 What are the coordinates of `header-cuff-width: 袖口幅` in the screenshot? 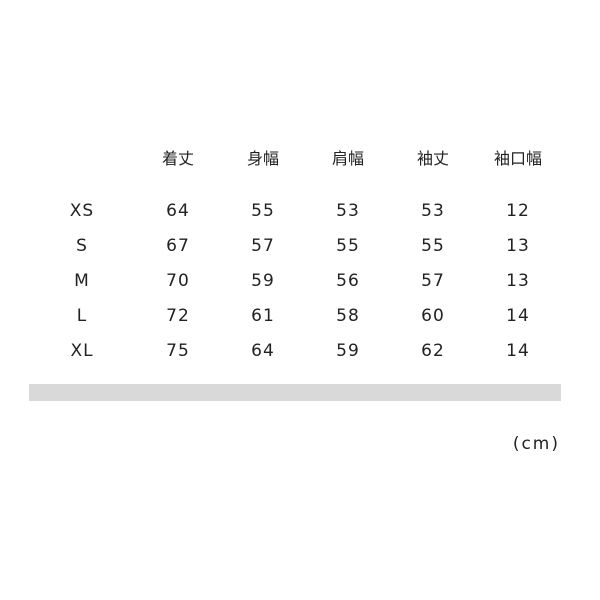 It's located at (517, 158).